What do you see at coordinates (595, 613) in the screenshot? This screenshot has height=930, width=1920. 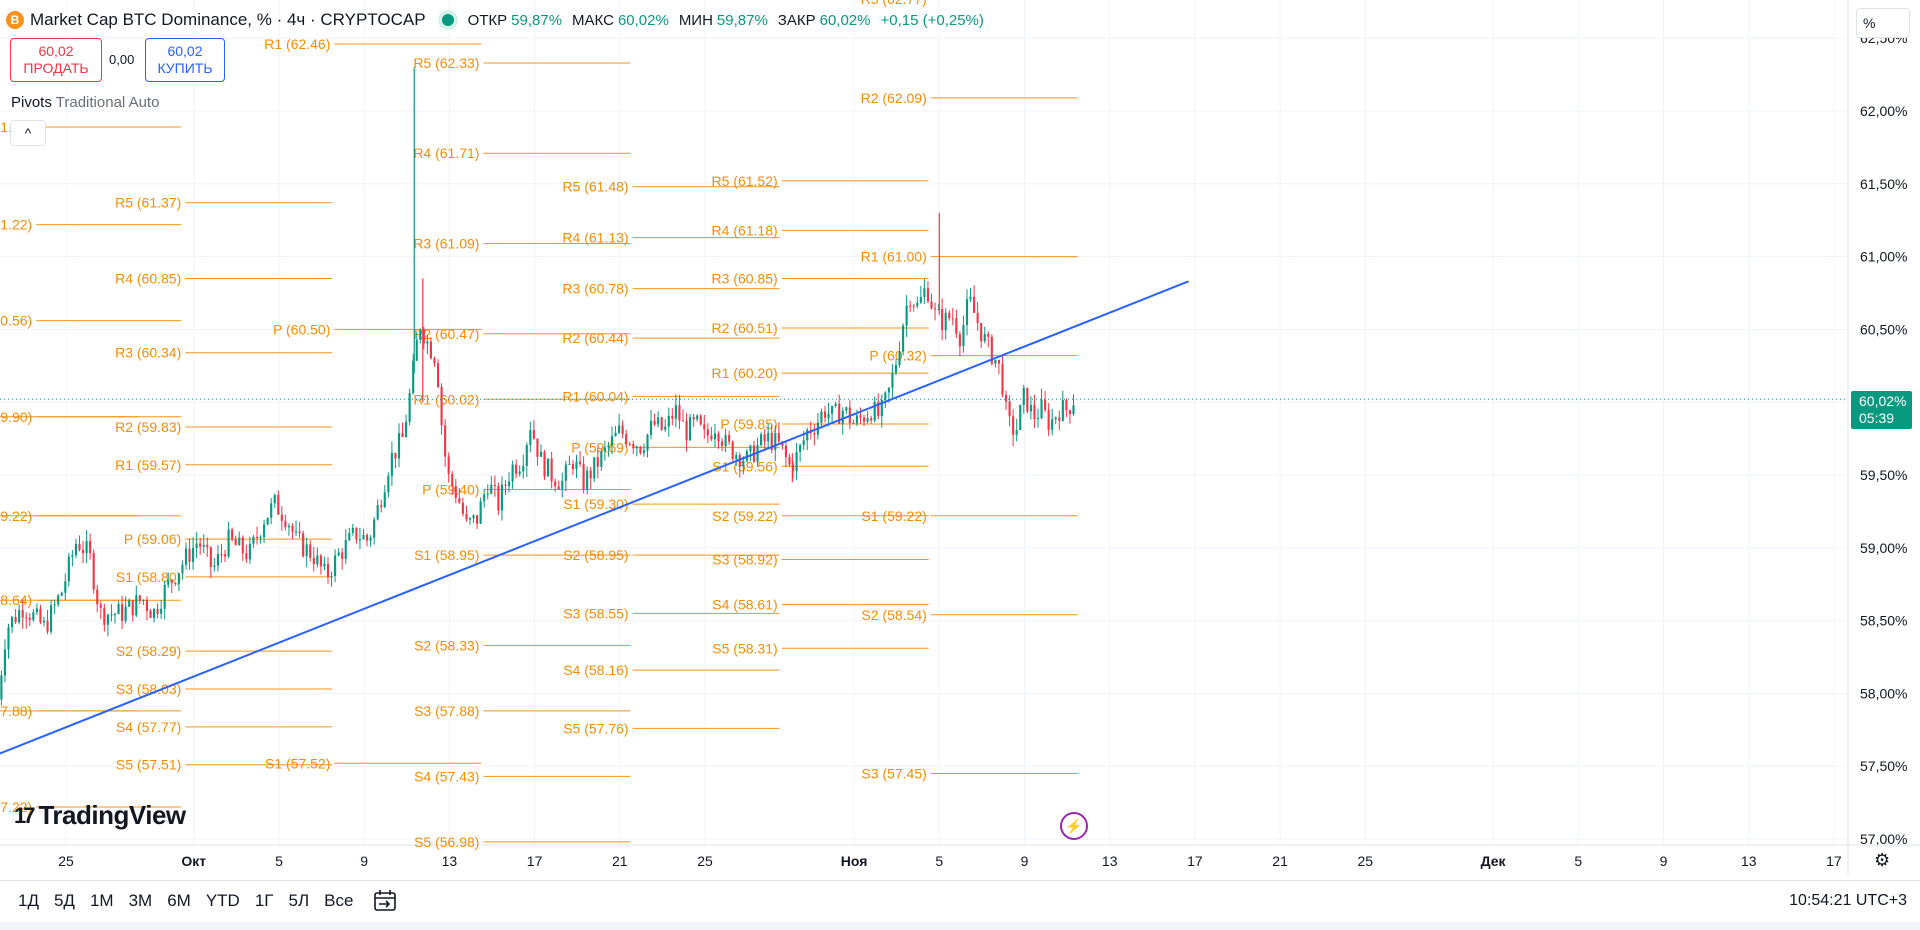 I see `pivot-level-label: S3 (58.55)` at bounding box center [595, 613].